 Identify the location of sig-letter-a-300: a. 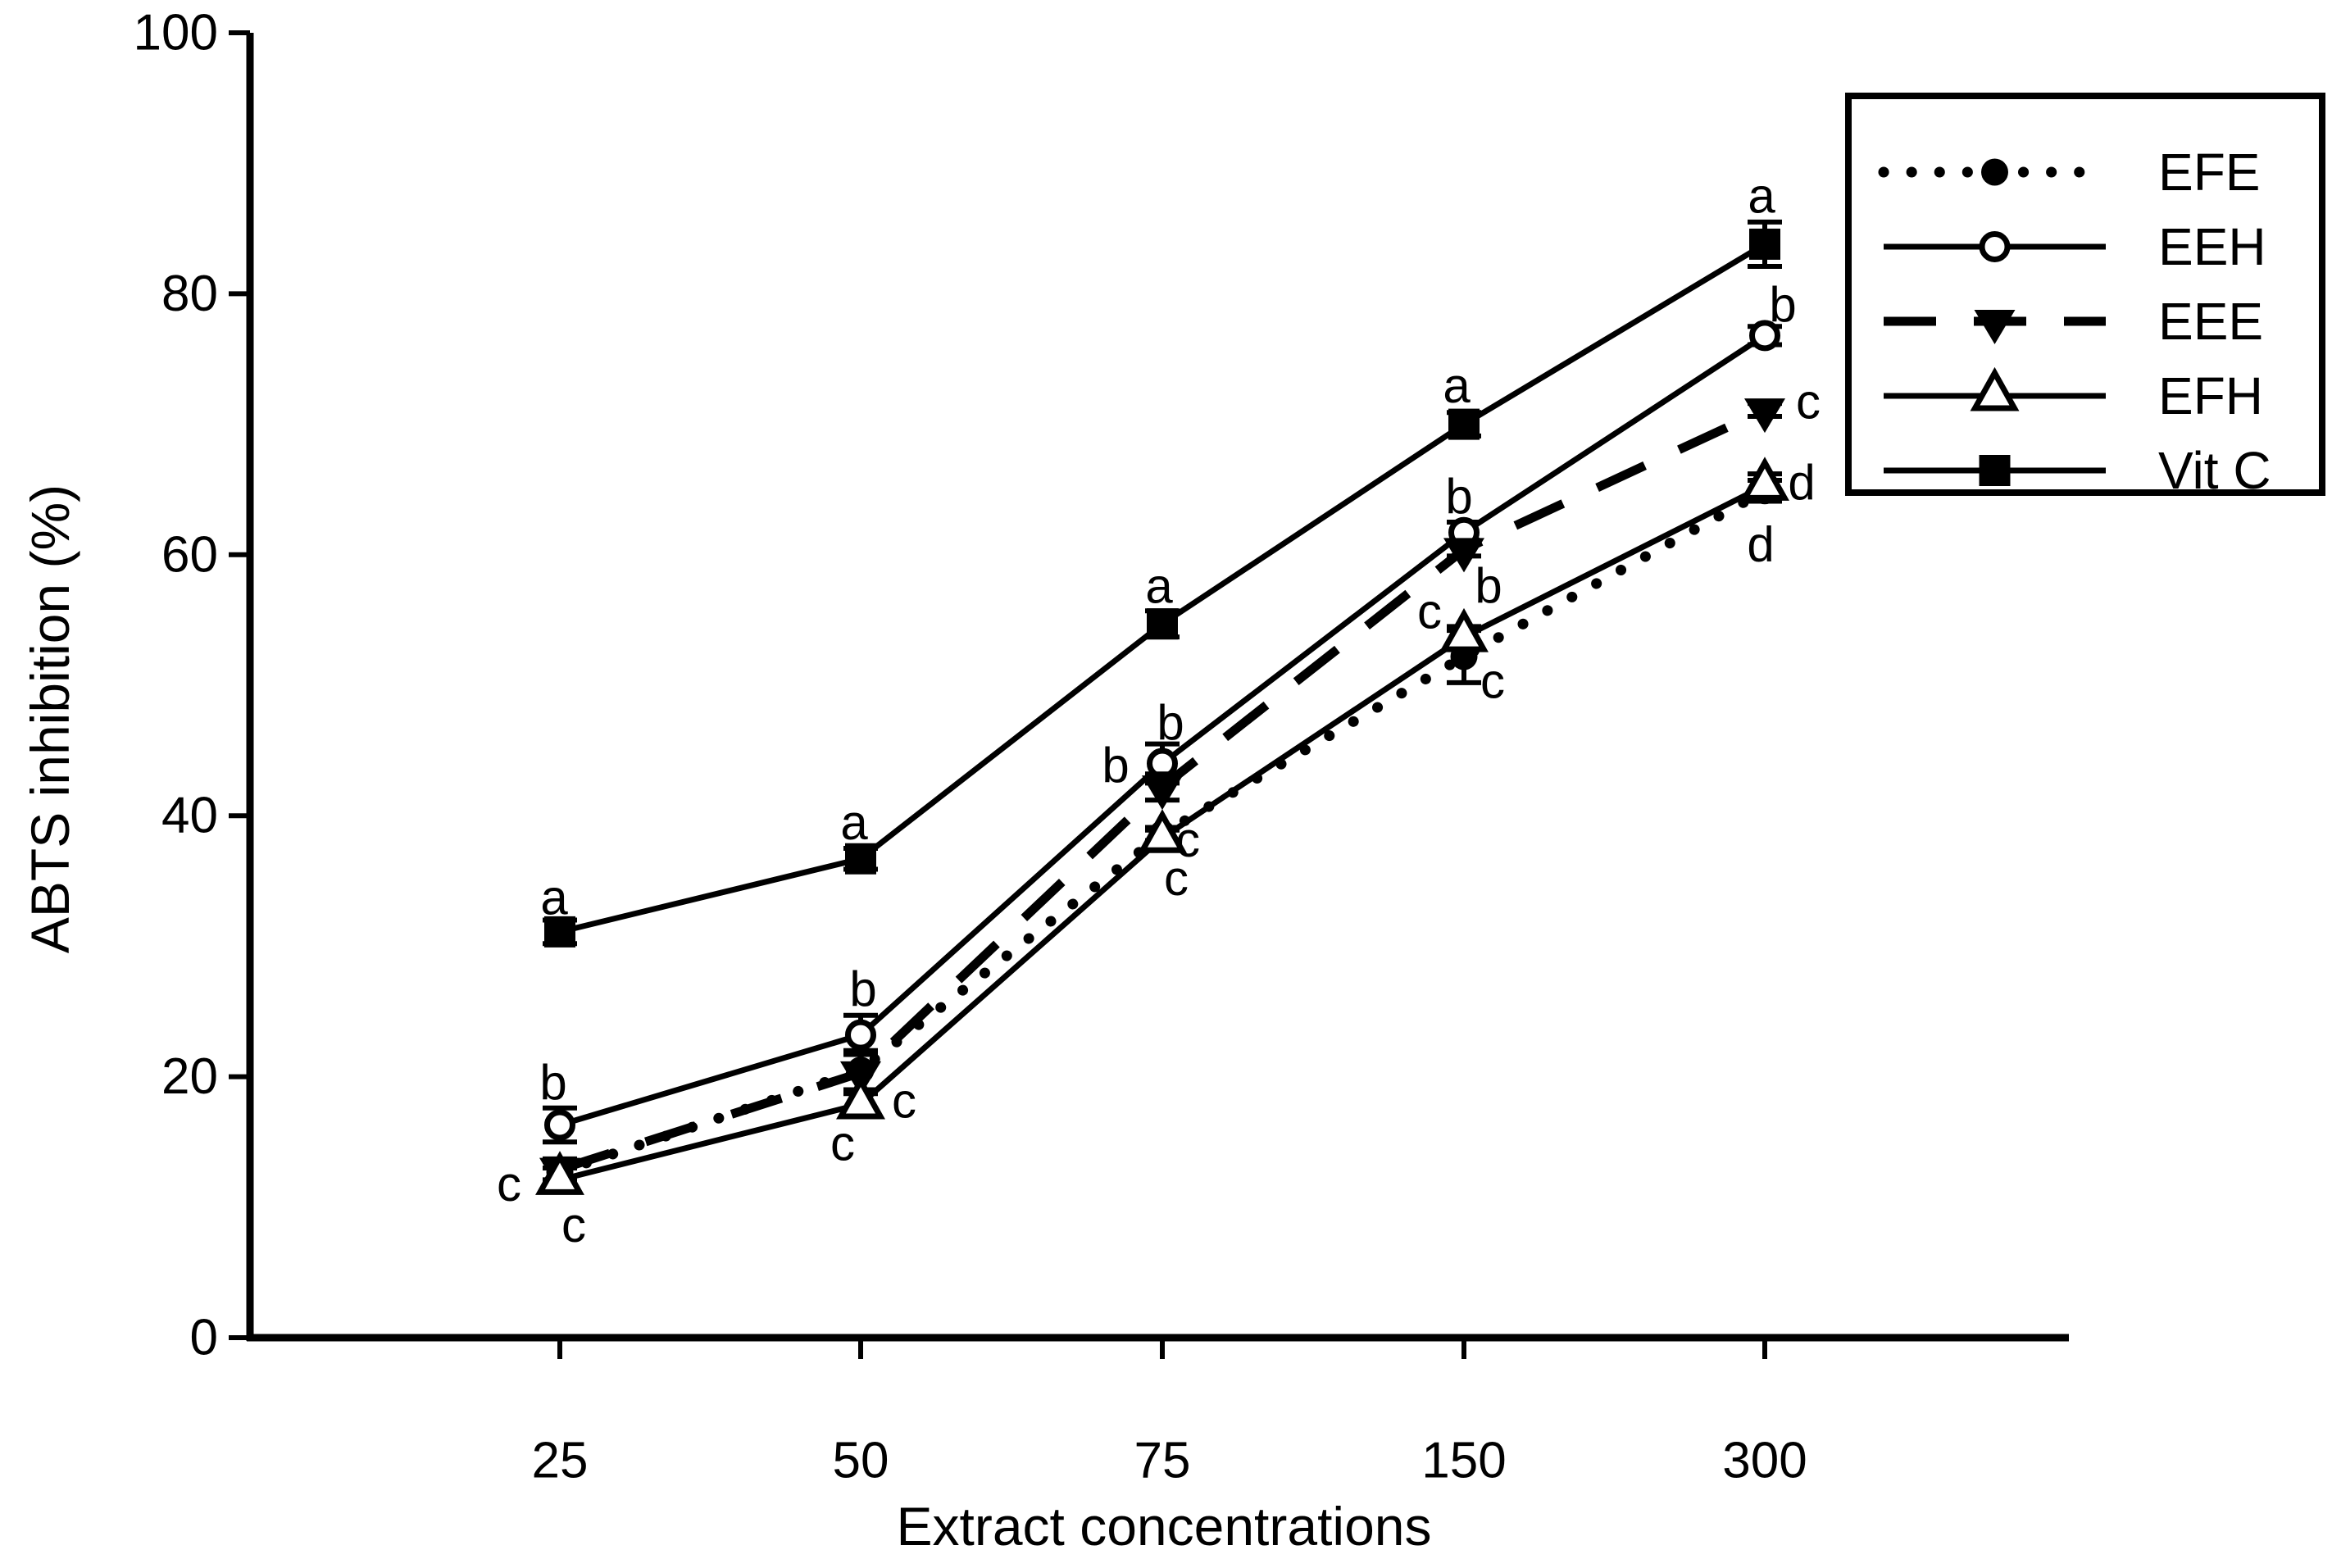
(1761, 195).